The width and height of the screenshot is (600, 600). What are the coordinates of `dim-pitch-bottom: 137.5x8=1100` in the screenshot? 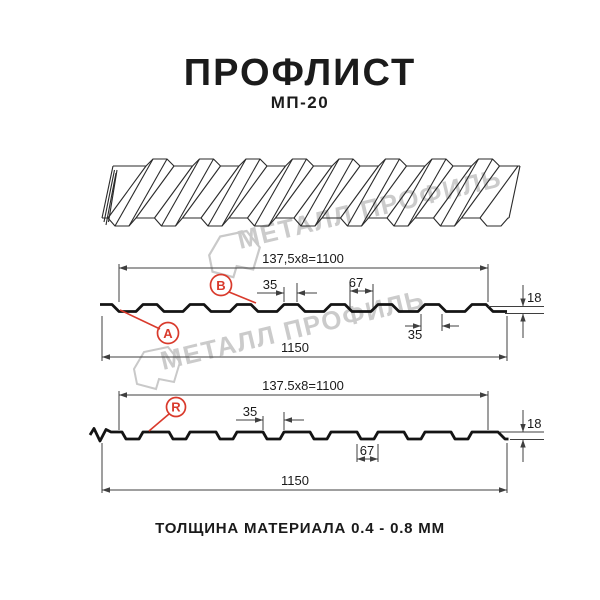 It's located at (303, 385).